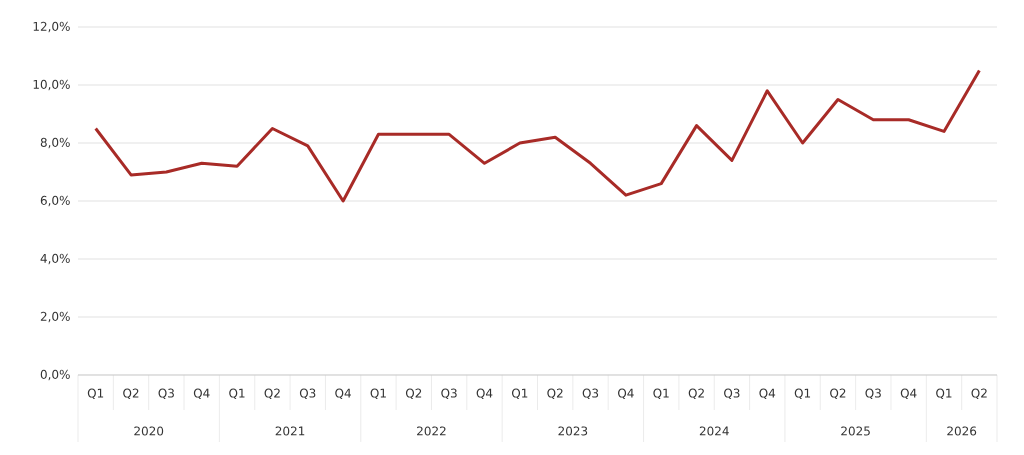 Image resolution: width=1024 pixels, height=455 pixels. What do you see at coordinates (290, 431) in the screenshot?
I see `text: 2021` at bounding box center [290, 431].